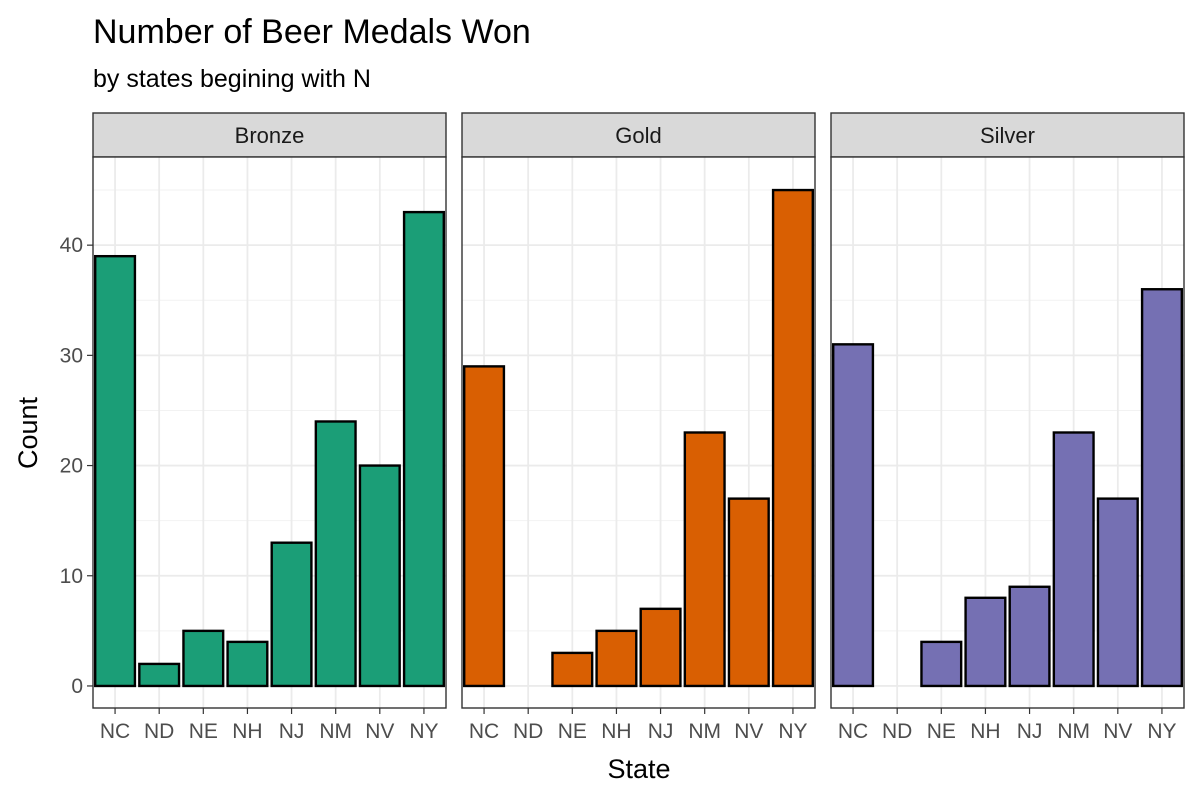  I want to click on y-axis: 0 10 20 30 40, so click(76, 466).